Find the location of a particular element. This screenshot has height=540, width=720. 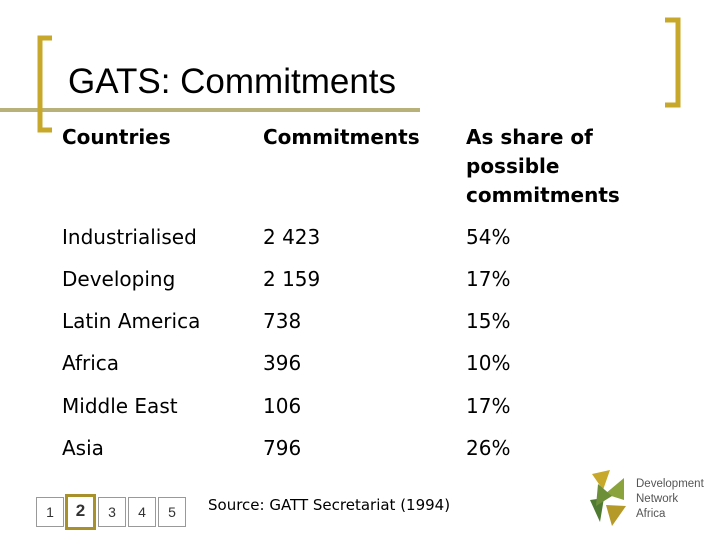

column-header: Commitments is located at coordinates (341, 137).